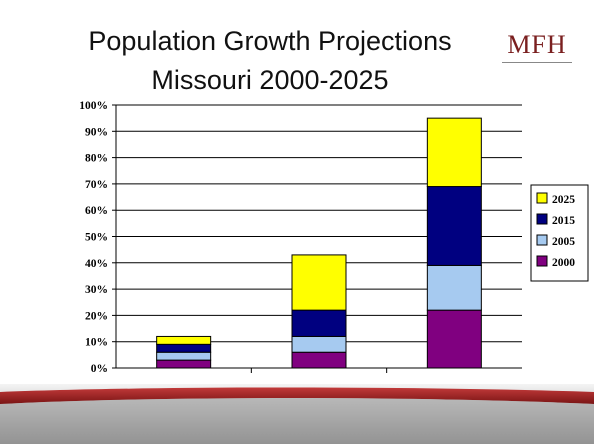 This screenshot has width=594, height=444. I want to click on y-tick-label: 50%, so click(96, 238).